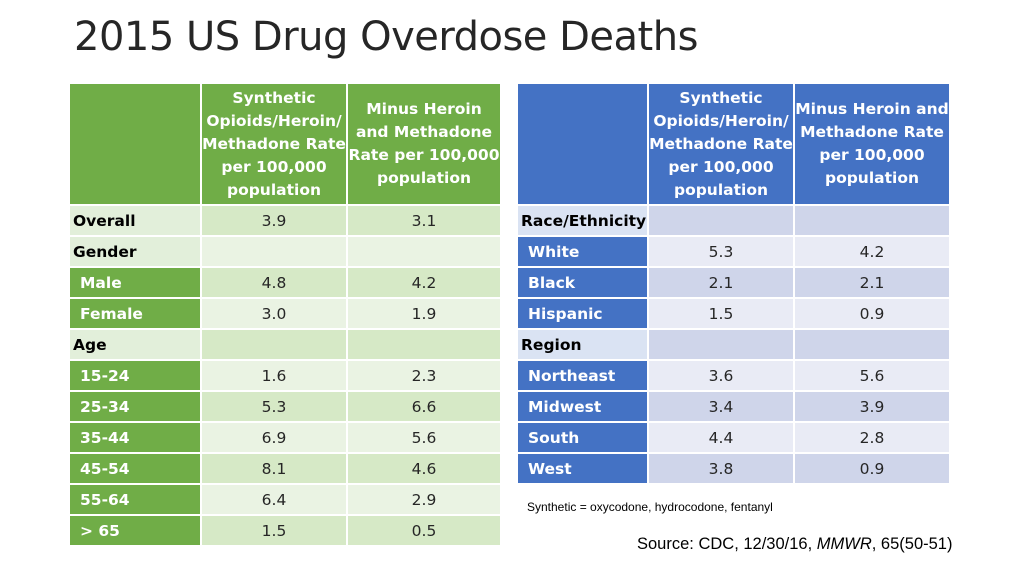 The width and height of the screenshot is (1024, 576). What do you see at coordinates (912, 544) in the screenshot?
I see `source-suffix: , 65(50-51)` at bounding box center [912, 544].